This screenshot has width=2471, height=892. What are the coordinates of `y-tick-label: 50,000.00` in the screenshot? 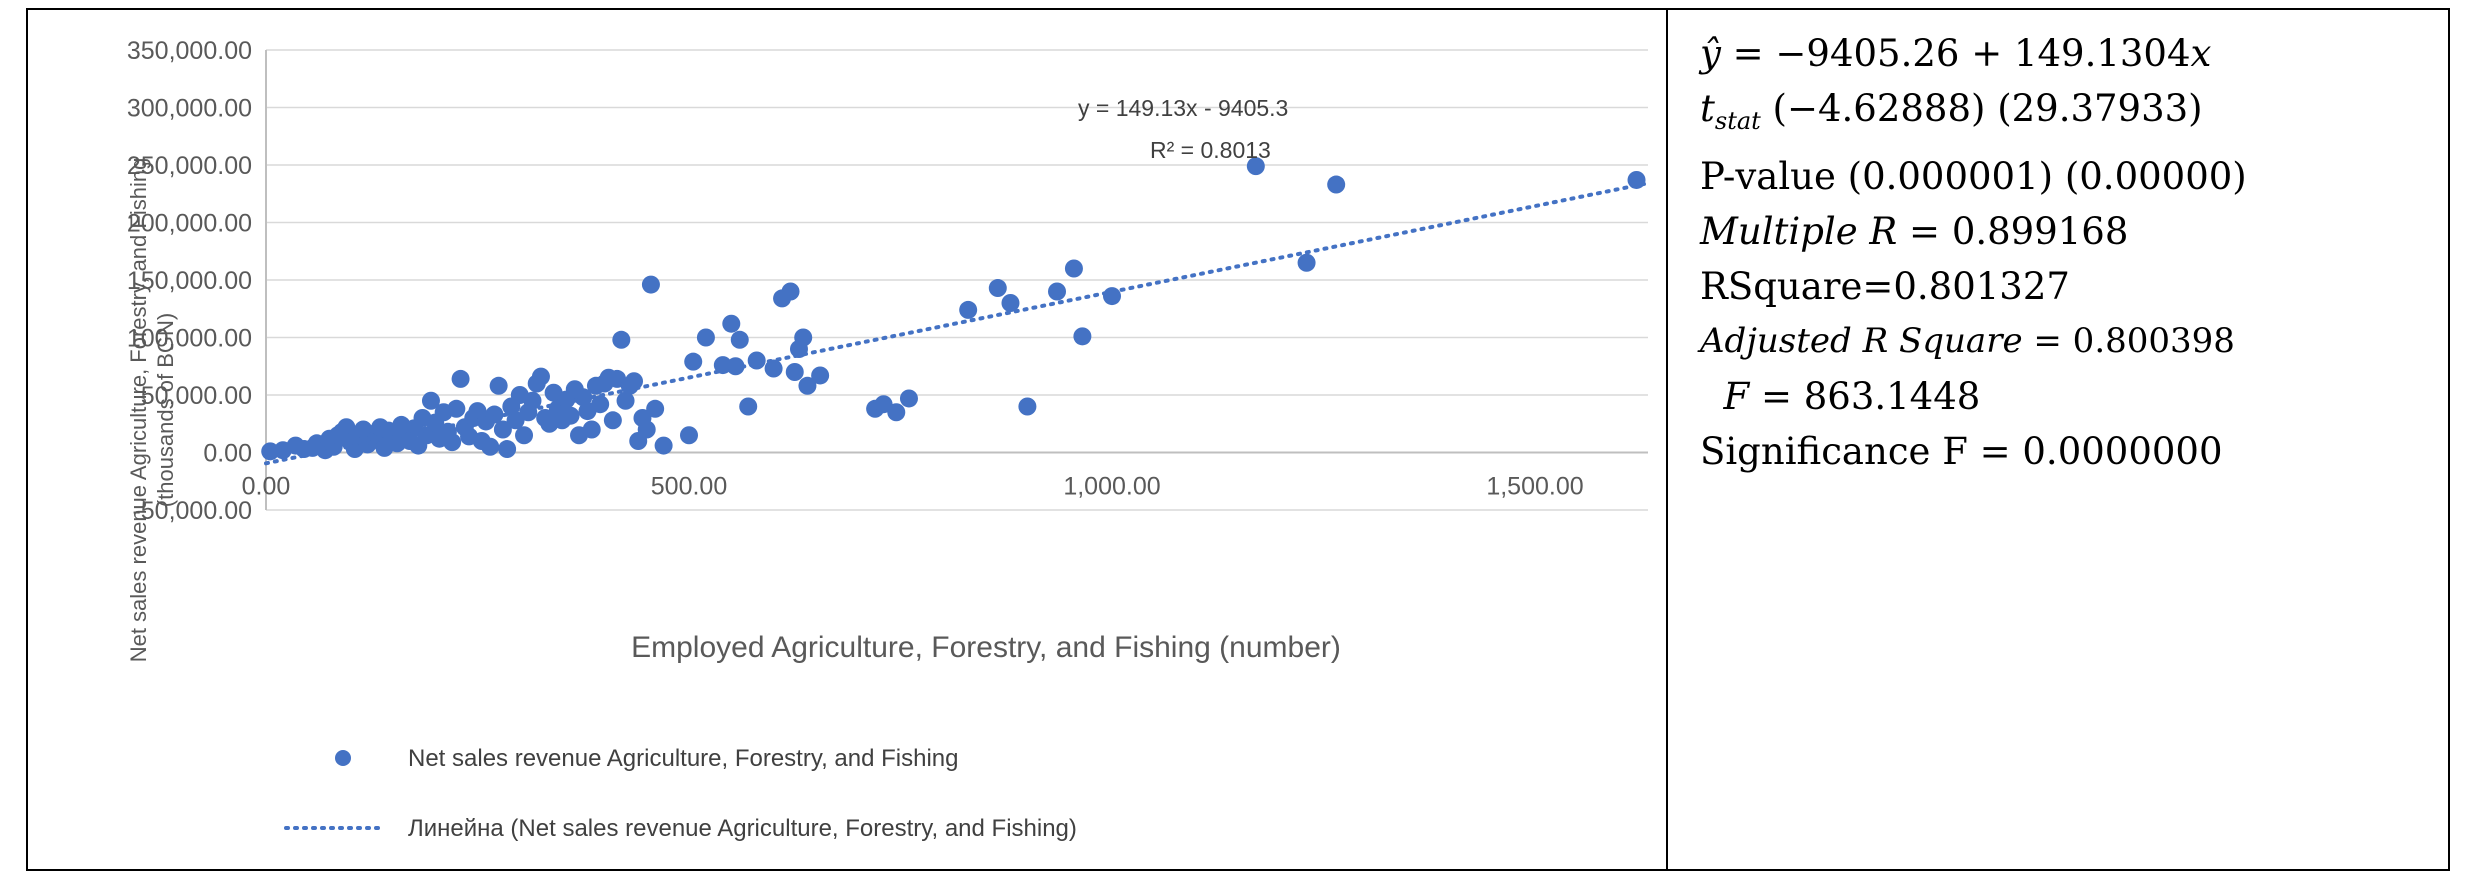 It's located at (196, 396).